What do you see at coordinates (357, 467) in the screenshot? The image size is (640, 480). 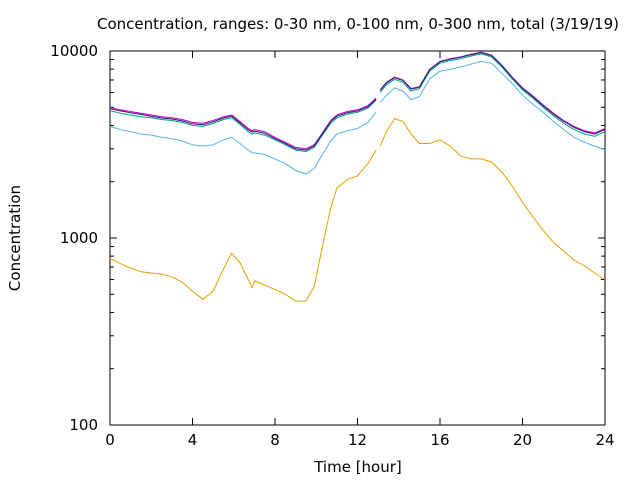 I see `x-axis-label: Time [hour]` at bounding box center [357, 467].